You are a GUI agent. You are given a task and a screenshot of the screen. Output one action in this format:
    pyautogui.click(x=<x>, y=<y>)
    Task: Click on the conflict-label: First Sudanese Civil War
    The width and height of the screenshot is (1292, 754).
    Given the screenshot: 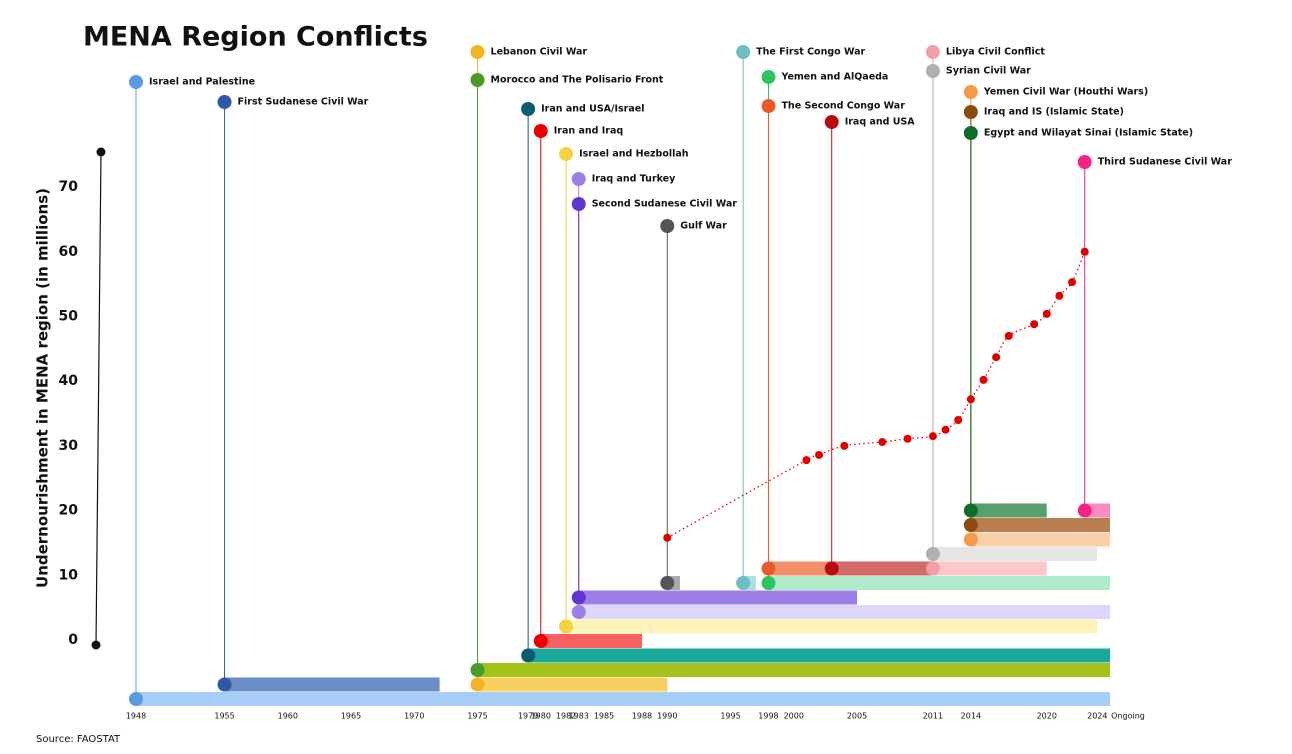 What is the action you would take?
    pyautogui.click(x=303, y=102)
    